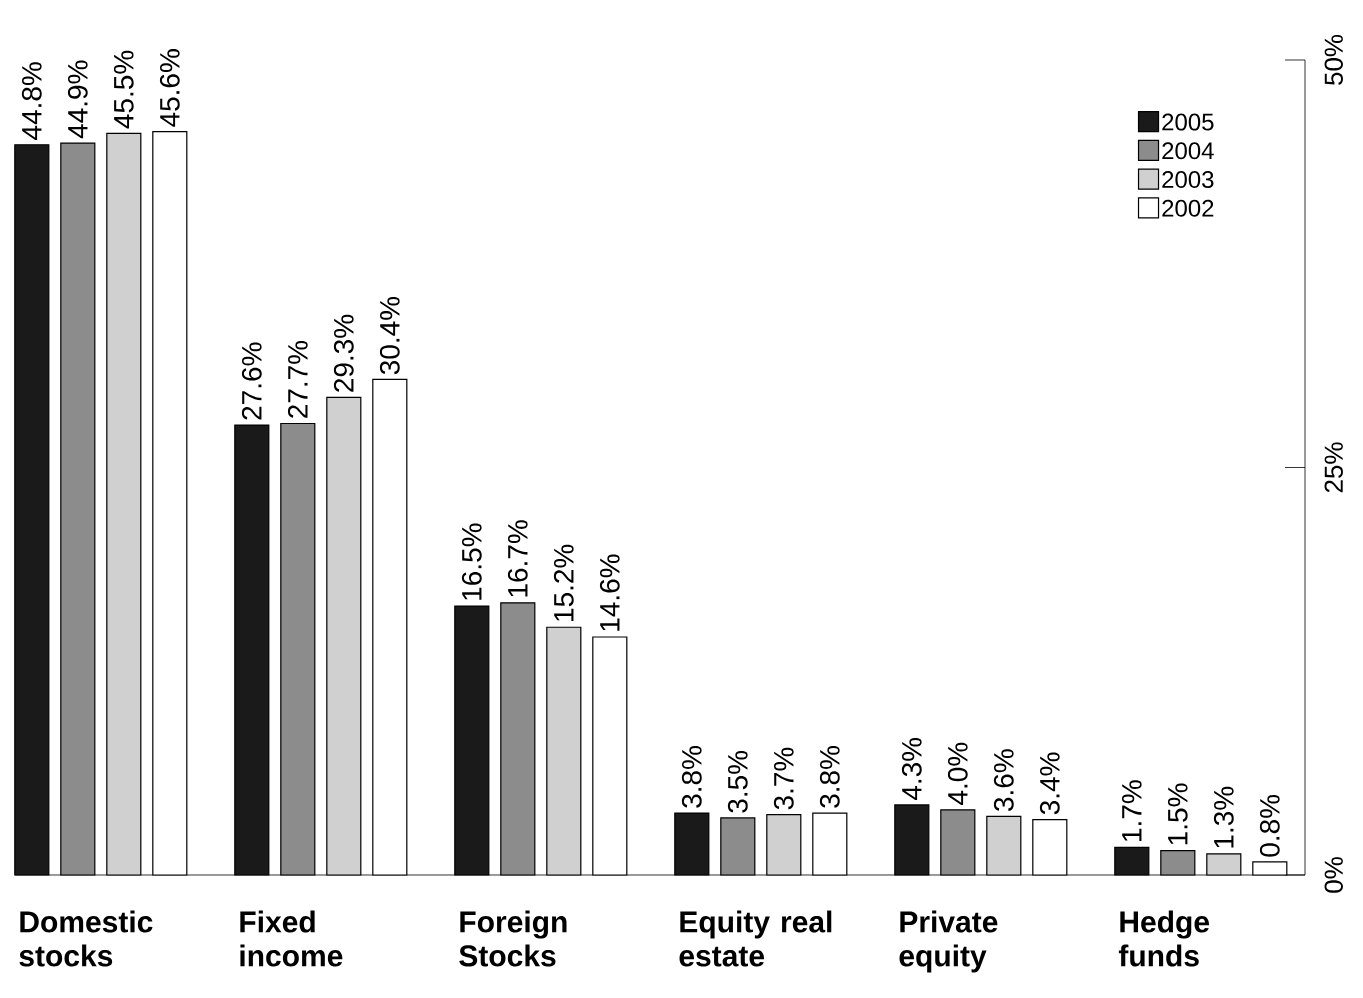 The width and height of the screenshot is (1363, 998). I want to click on data-label: 45.6%, so click(169, 88).